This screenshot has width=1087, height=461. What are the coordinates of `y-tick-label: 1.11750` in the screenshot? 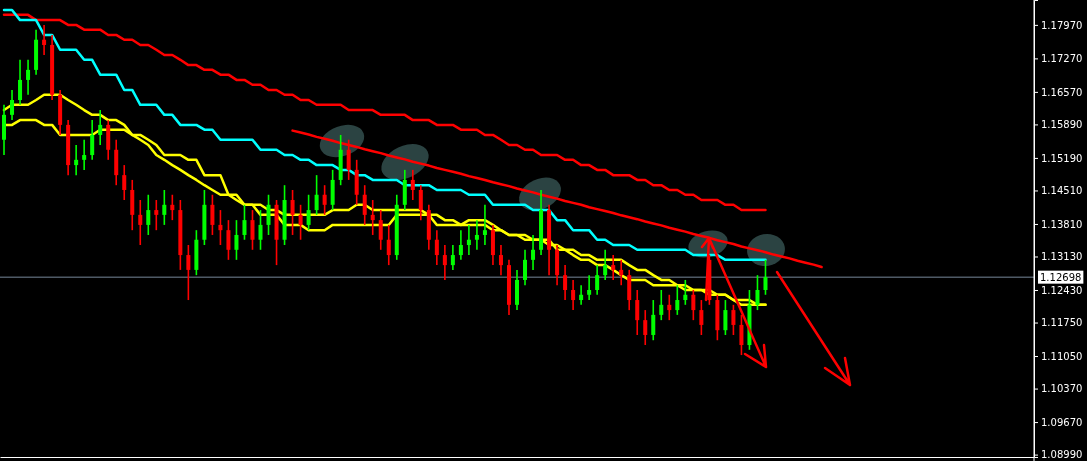 It's located at (1062, 323).